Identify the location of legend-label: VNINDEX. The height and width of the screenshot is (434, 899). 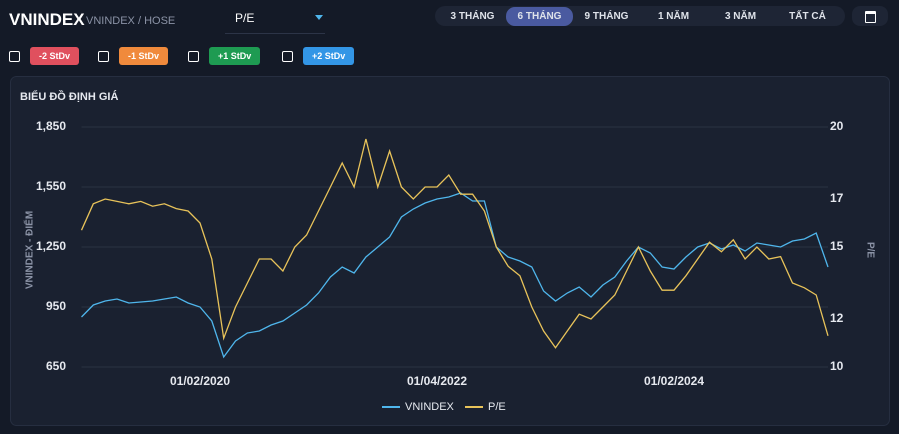
(430, 407).